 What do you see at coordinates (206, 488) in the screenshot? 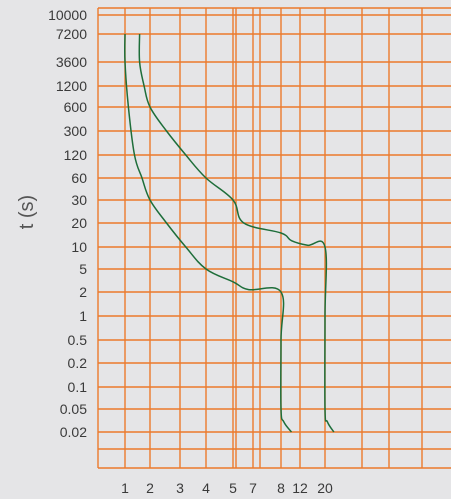
I see `x-tick-label: 4` at bounding box center [206, 488].